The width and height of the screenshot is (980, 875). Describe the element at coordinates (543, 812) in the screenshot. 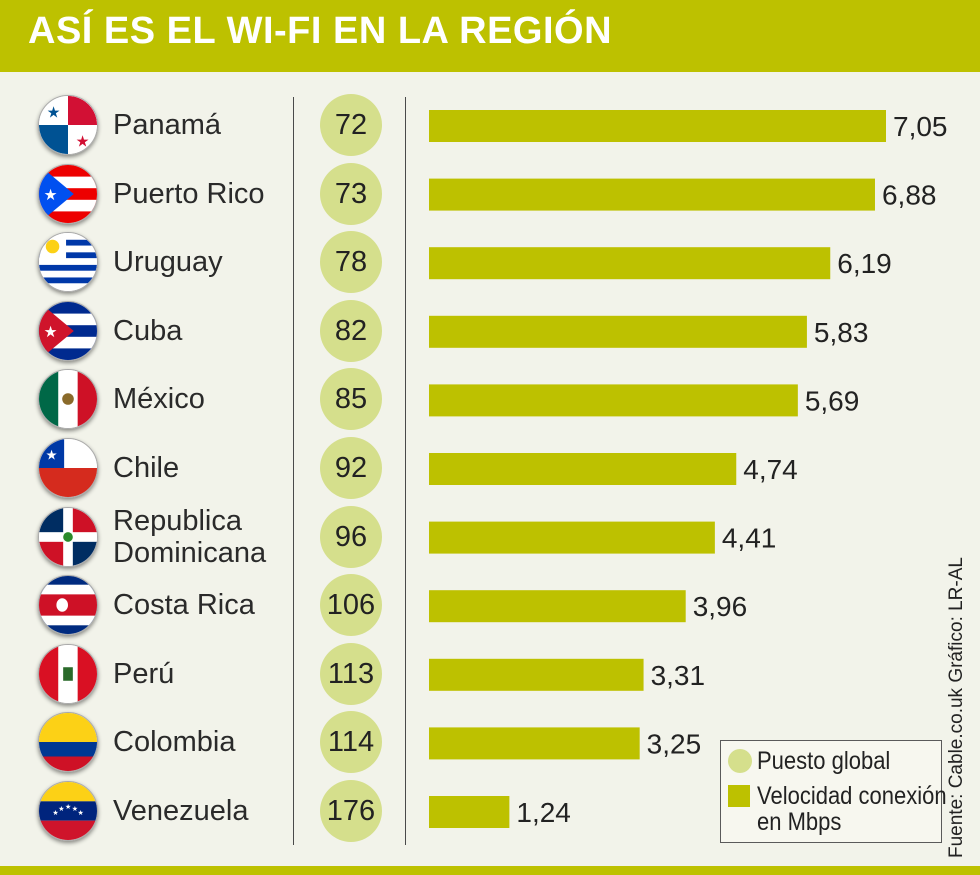

I see `speed-value-label: 1,24` at that location.